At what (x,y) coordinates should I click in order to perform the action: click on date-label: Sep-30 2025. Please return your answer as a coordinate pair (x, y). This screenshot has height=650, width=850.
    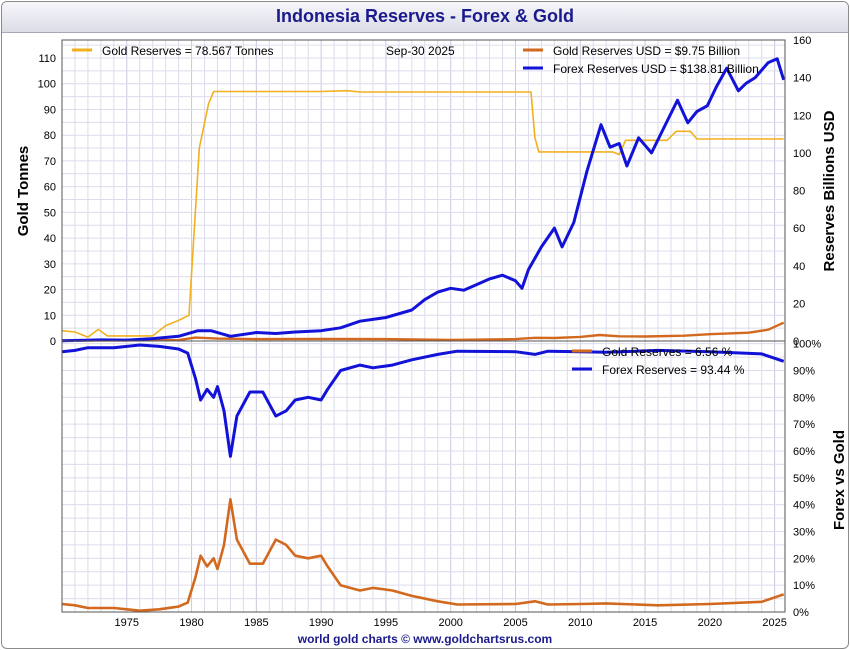
    Looking at the image, I should click on (420, 51).